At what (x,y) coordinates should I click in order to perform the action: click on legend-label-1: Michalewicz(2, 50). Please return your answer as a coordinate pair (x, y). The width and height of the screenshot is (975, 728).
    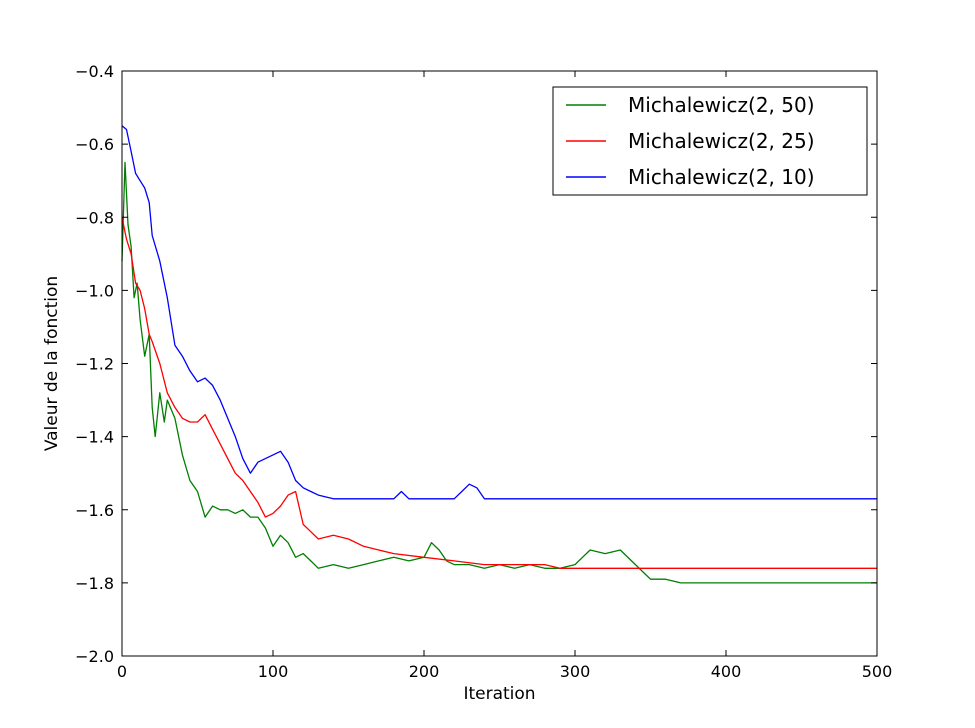
    Looking at the image, I should click on (721, 105).